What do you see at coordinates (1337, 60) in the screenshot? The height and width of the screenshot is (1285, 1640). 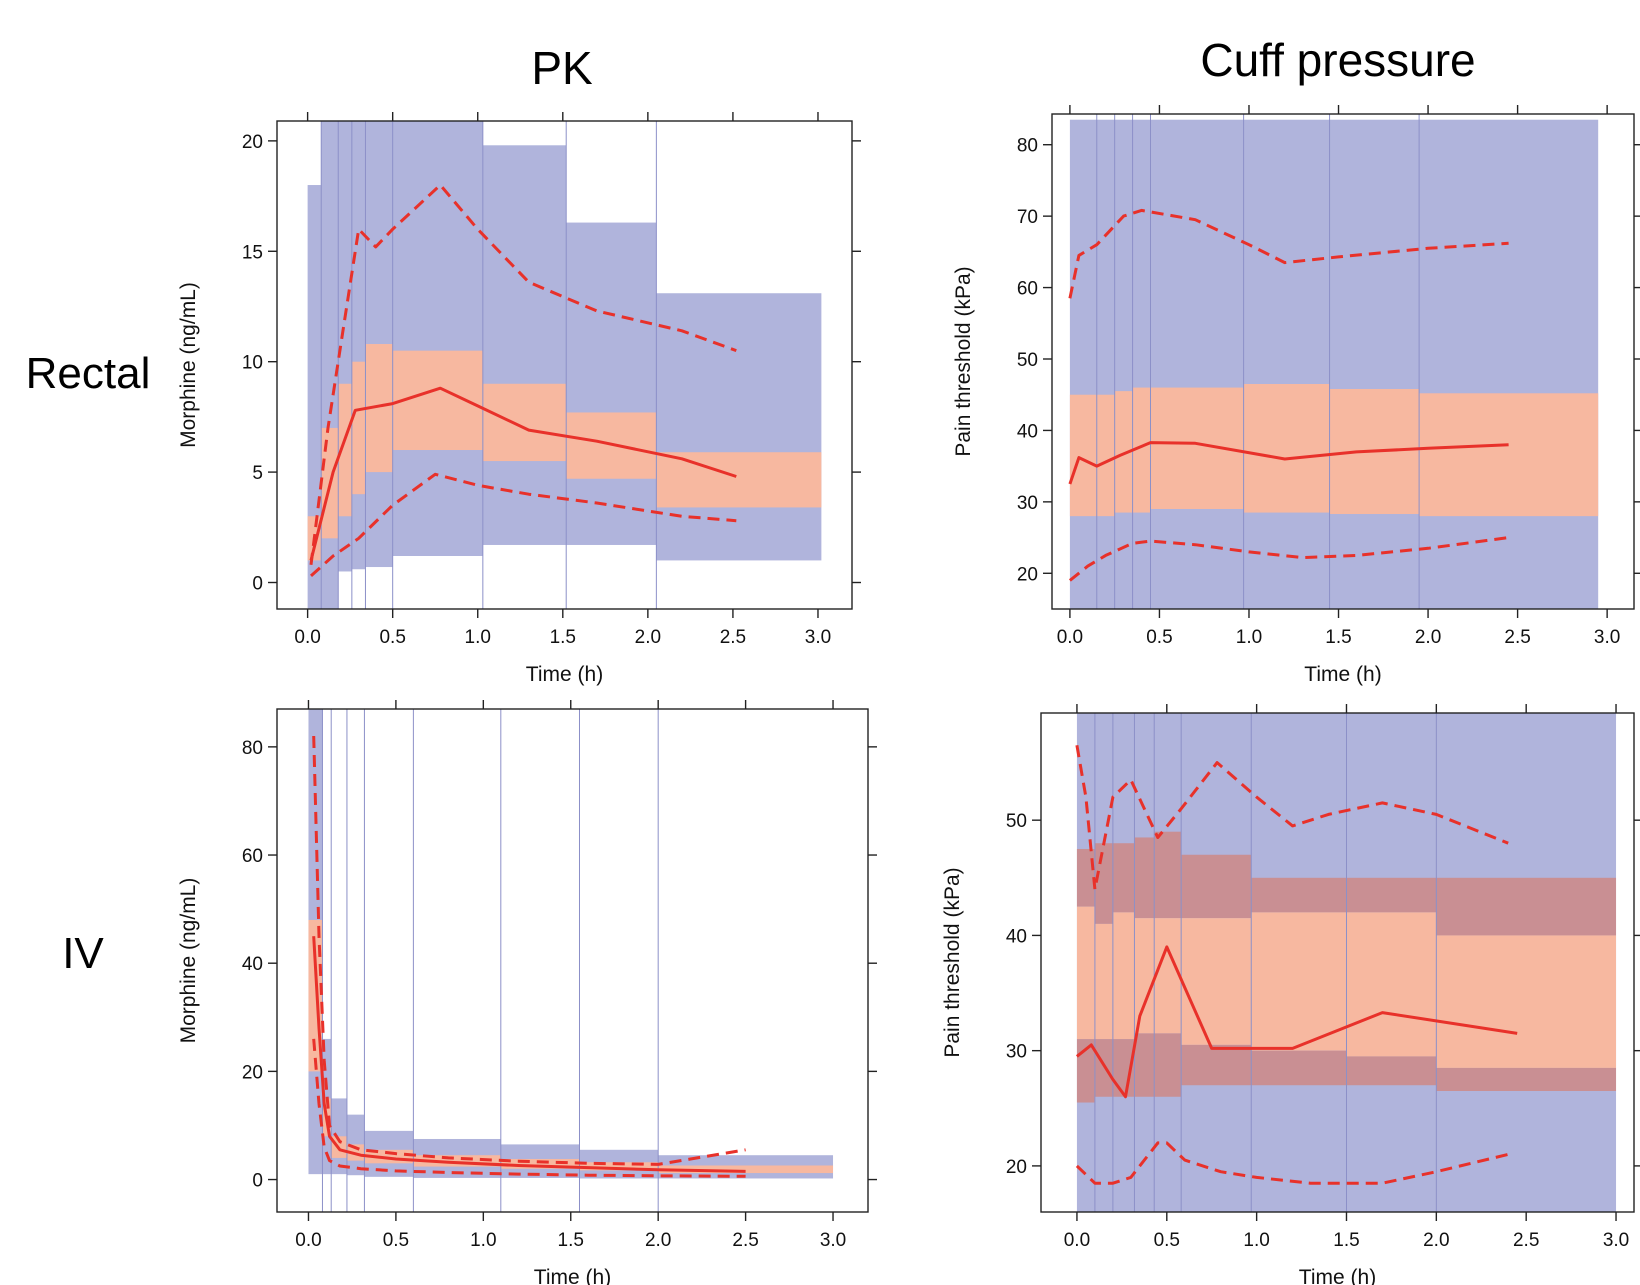 I see `column-title-cuff-pressure: Cuff pressure` at bounding box center [1337, 60].